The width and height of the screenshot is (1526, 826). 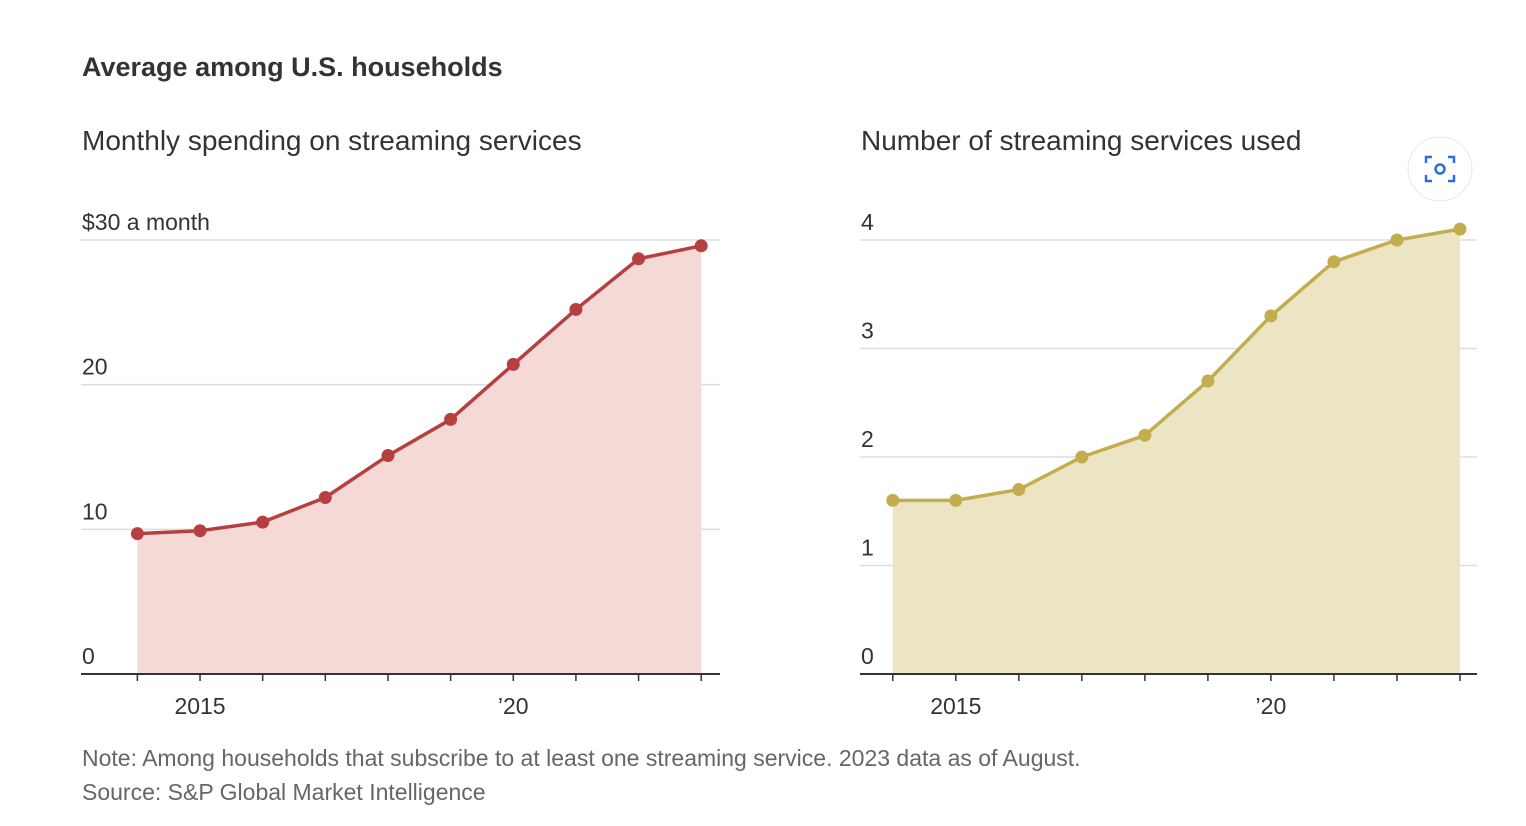 I want to click on source: Source: S&P Global Market Intelligence, so click(x=284, y=792).